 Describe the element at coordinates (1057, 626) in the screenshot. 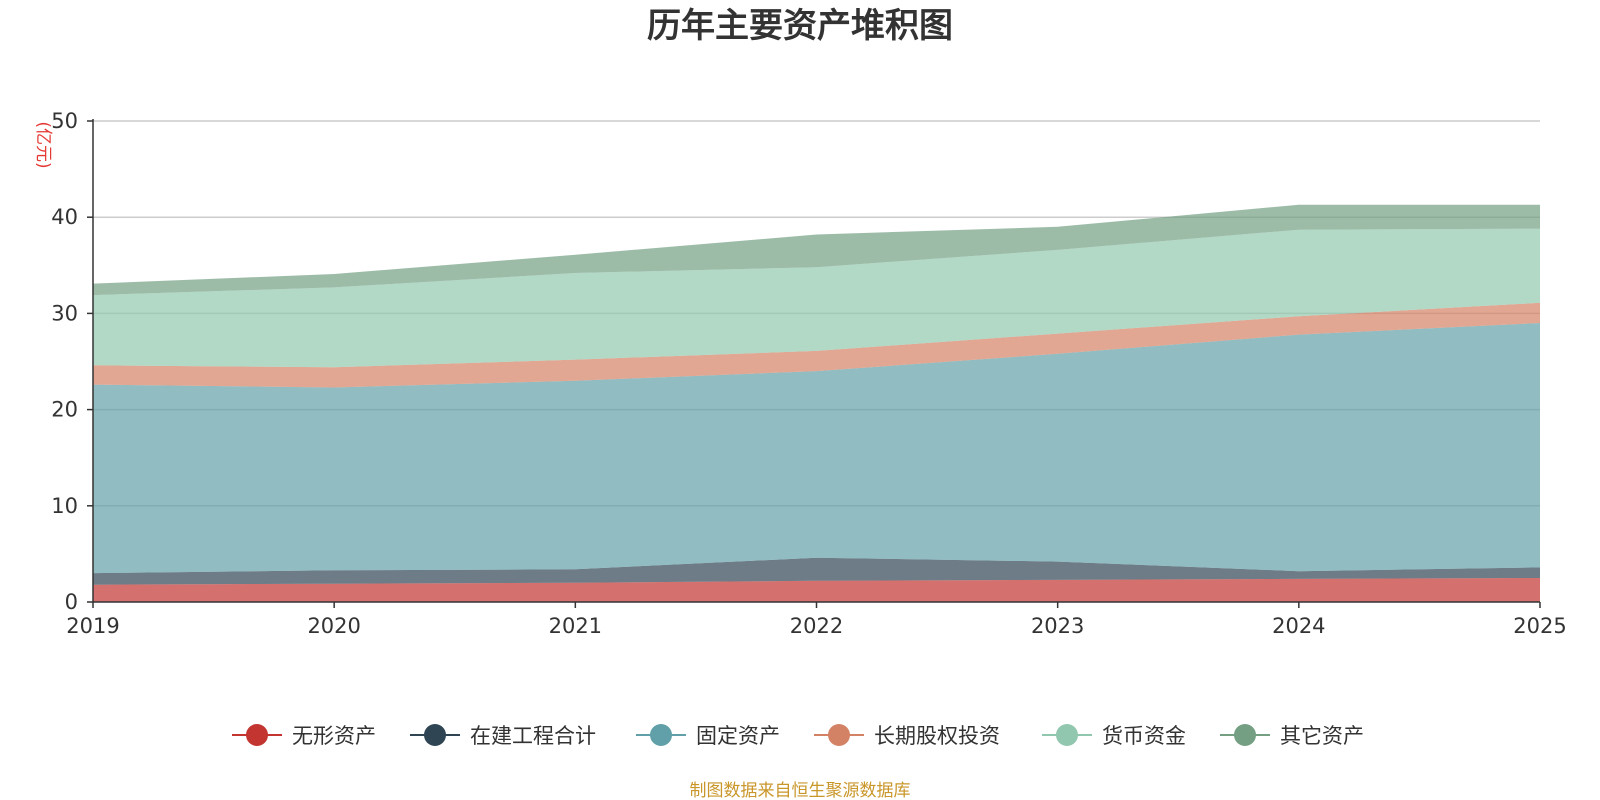

I see `x-tick-label: 2023` at that location.